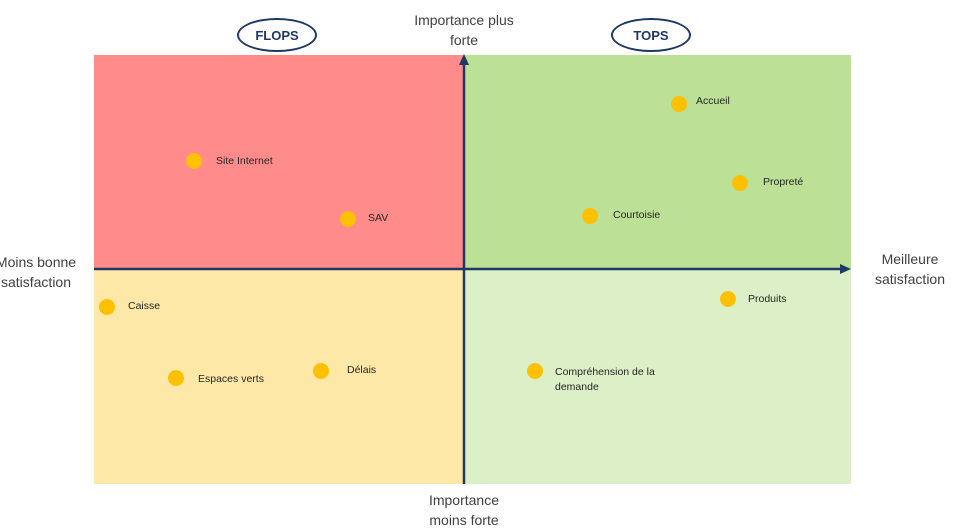 Image resolution: width=953 pixels, height=532 pixels. What do you see at coordinates (244, 161) in the screenshot?
I see `point-label: Site Internet` at bounding box center [244, 161].